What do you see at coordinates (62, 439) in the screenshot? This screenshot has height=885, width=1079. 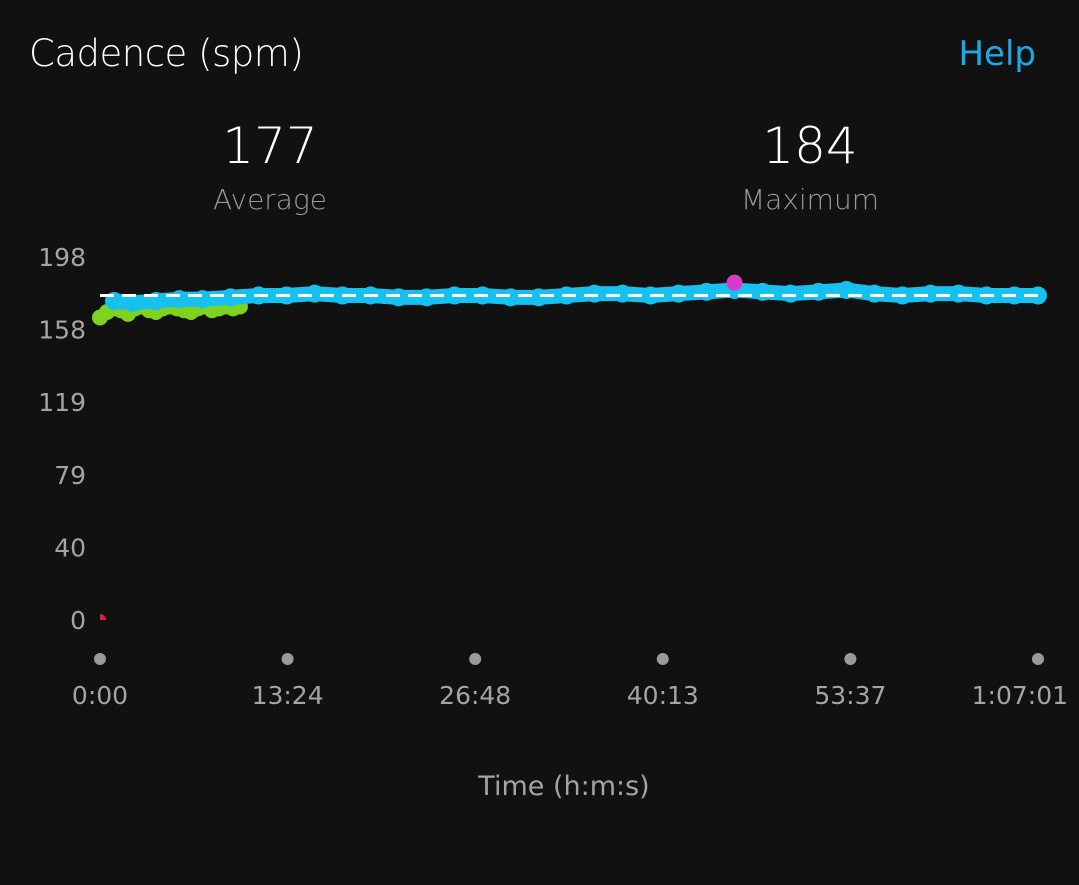 I see `y-axis-ticks: 198 158 119 79 40 0` at bounding box center [62, 439].